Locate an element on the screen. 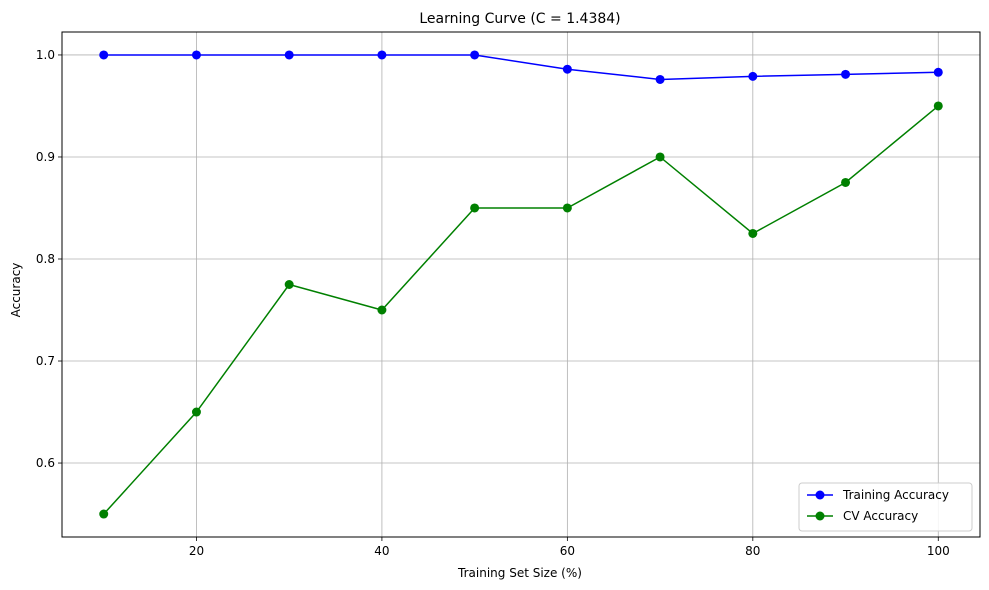 This screenshot has width=989, height=590. x-axis-label: Training Set Size (%) is located at coordinates (519, 573).